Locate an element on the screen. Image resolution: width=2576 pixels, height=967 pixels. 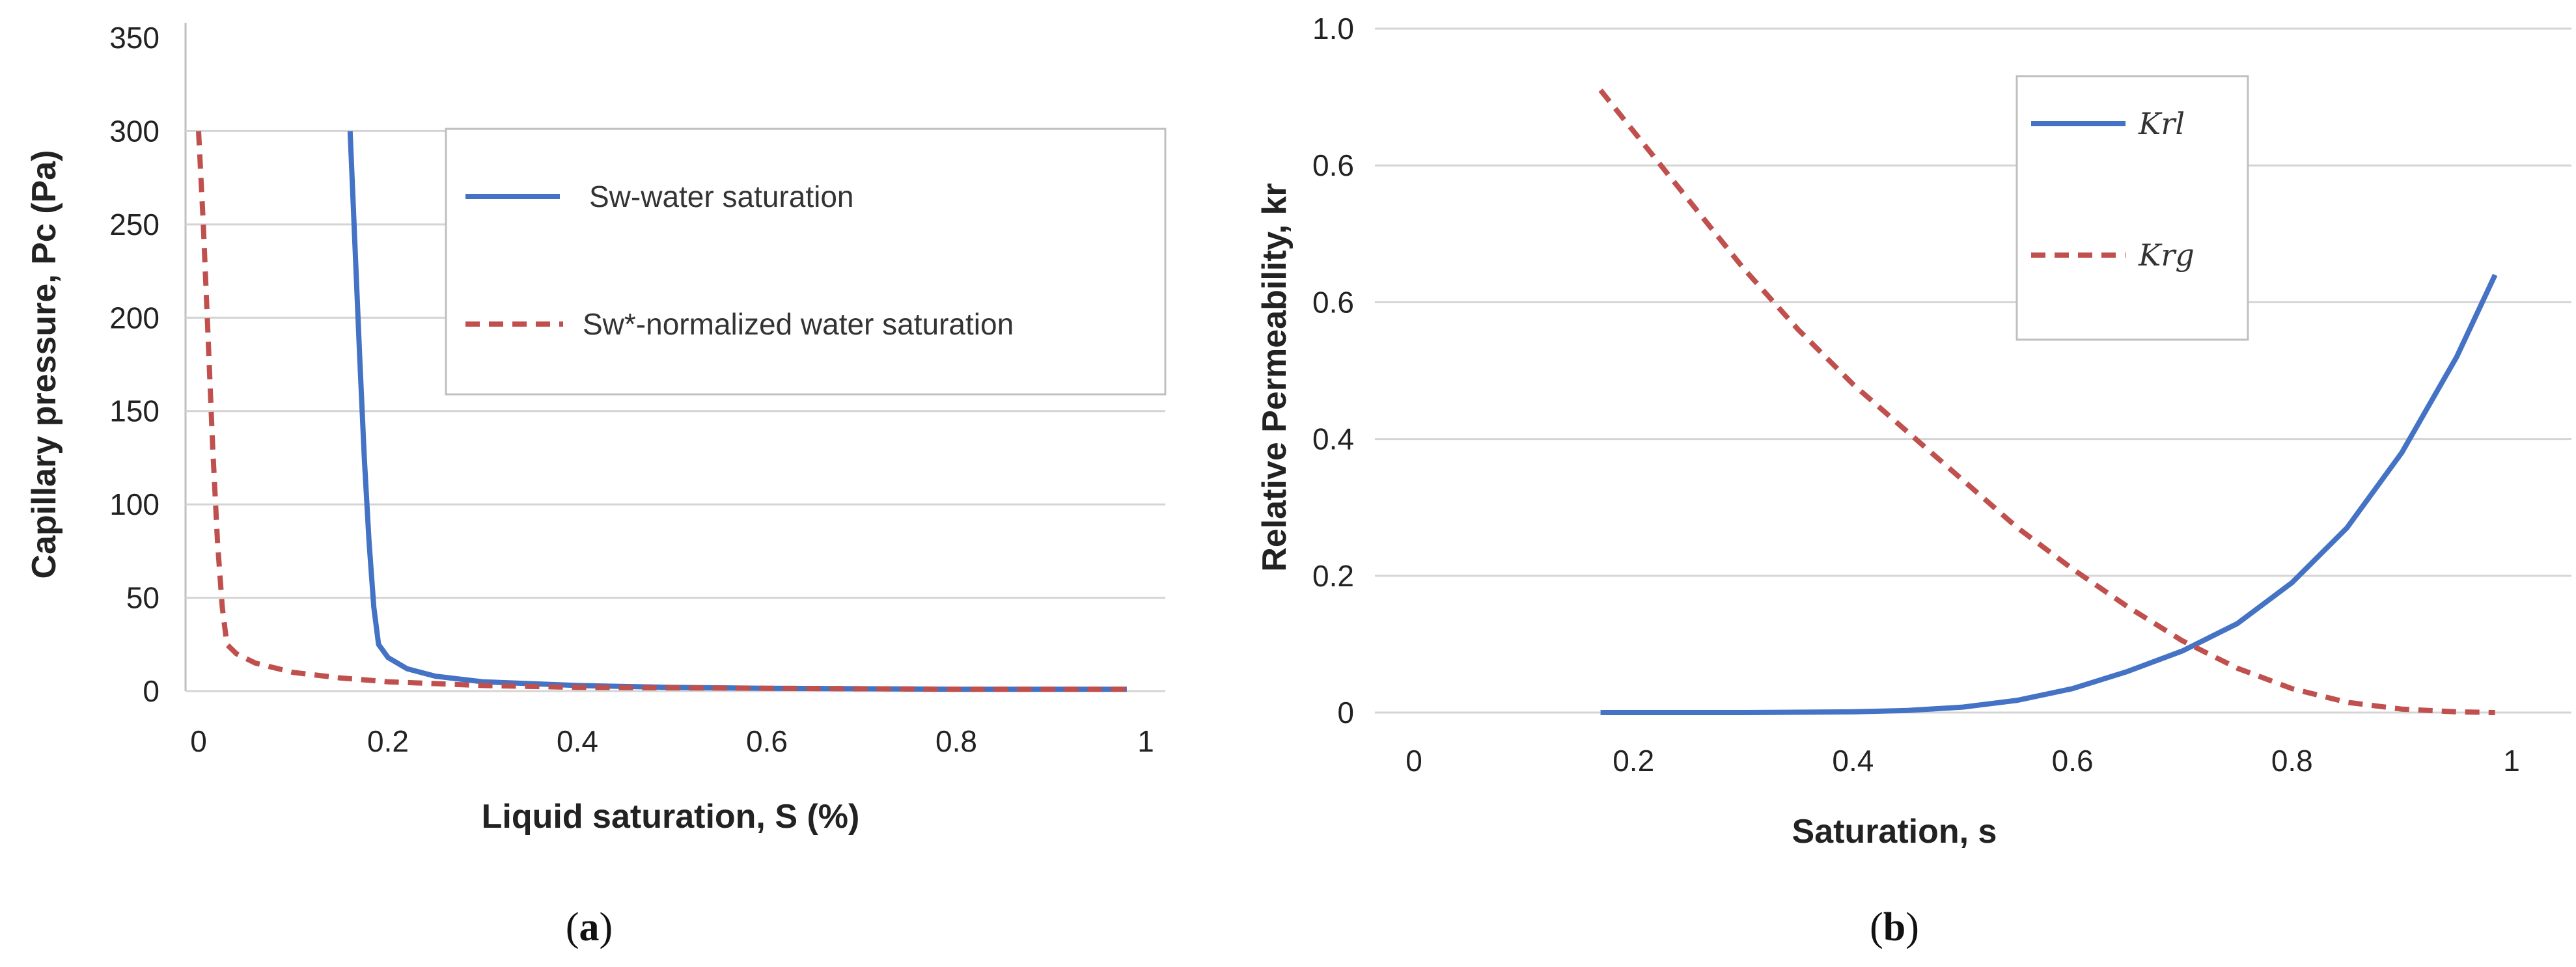
panel-a-y-tick-label: 250 is located at coordinates (134, 224).